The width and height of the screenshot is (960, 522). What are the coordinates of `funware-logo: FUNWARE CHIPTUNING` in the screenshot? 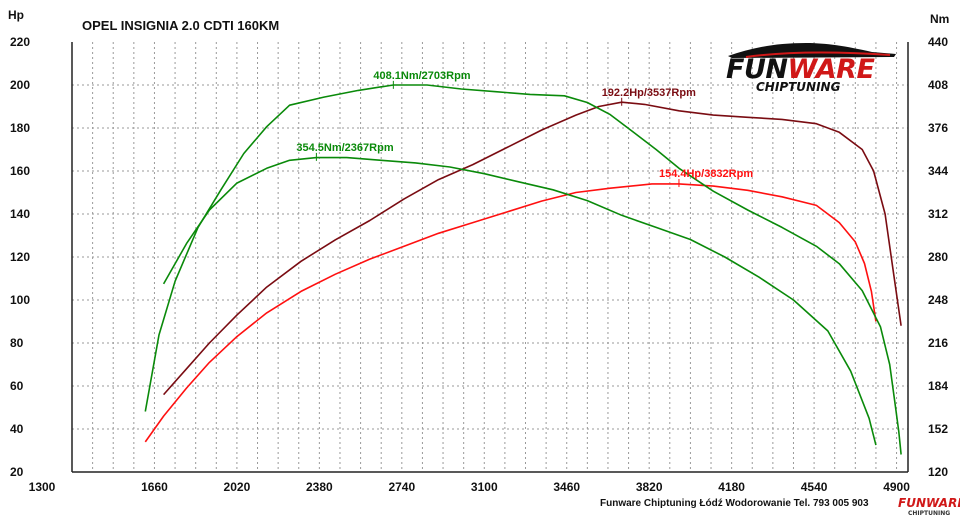 It's located at (812, 68).